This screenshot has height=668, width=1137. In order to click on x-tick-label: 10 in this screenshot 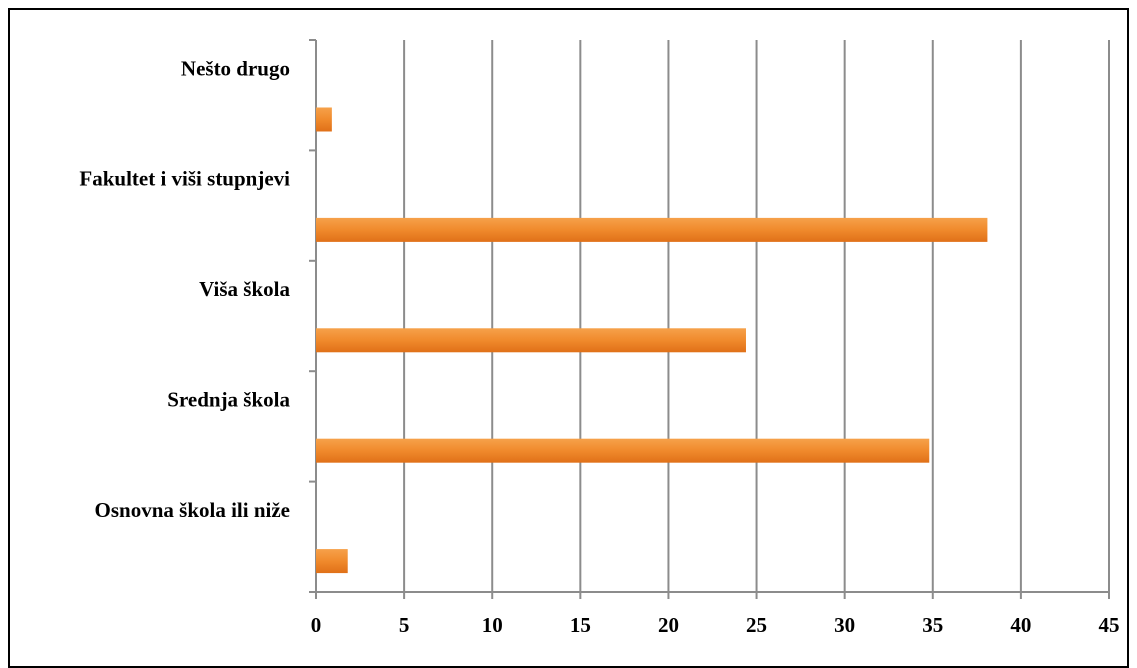, I will do `click(492, 625)`.